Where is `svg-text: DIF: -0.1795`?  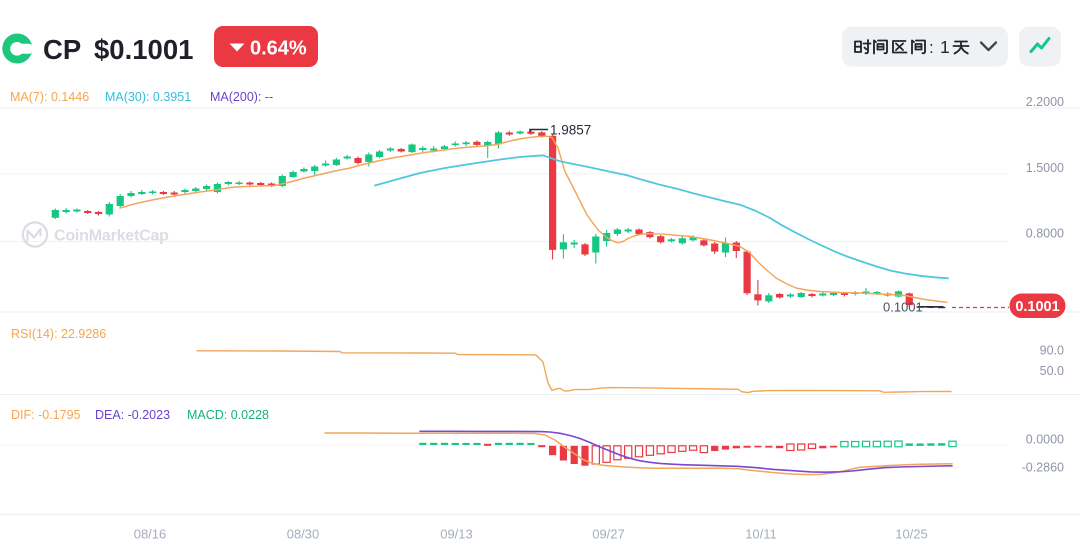 svg-text: DIF: -0.1795 is located at coordinates (46, 415).